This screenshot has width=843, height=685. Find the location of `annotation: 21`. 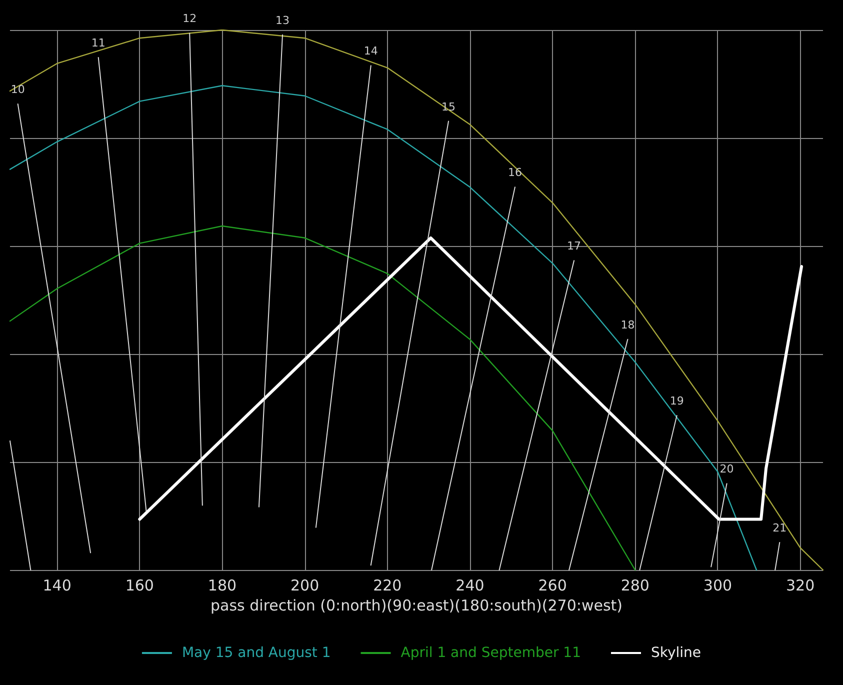

annotation: 21 is located at coordinates (779, 527).